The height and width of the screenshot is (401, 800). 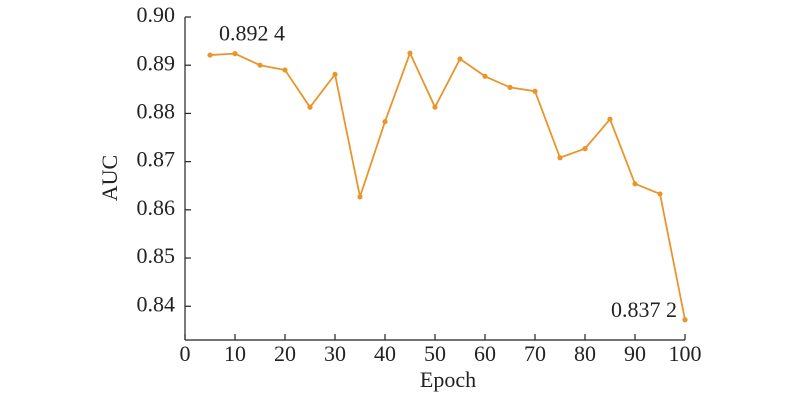 I want to click on y-tick-label: 0.90, so click(x=156, y=14).